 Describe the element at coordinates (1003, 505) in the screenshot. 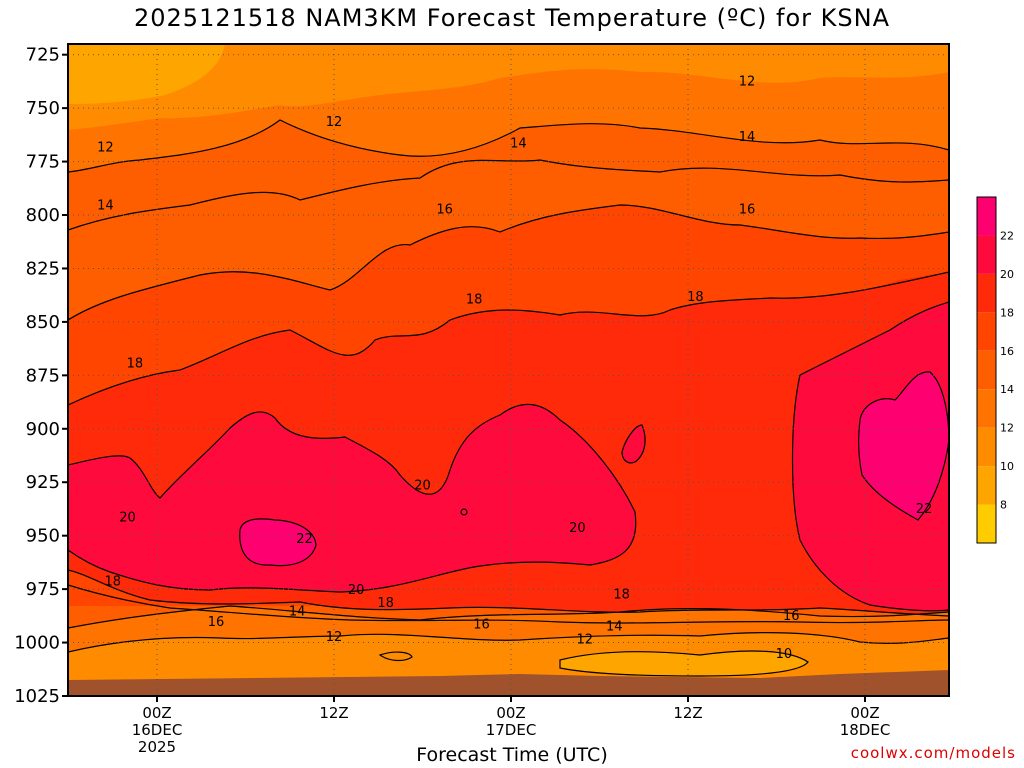

I see `colorbar-label: 8` at that location.